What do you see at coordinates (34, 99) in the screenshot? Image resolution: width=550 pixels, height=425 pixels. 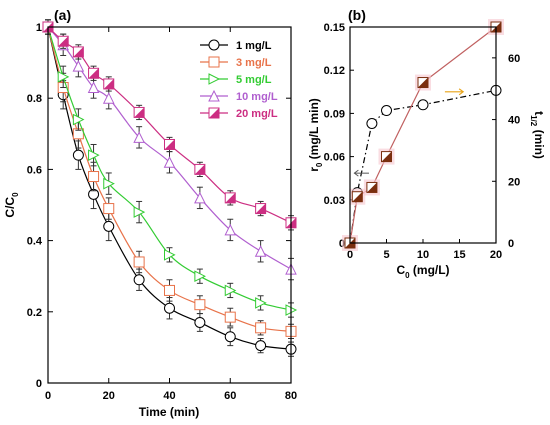 I see `panel-a-y-tick-label: 0.8` at bounding box center [34, 99].